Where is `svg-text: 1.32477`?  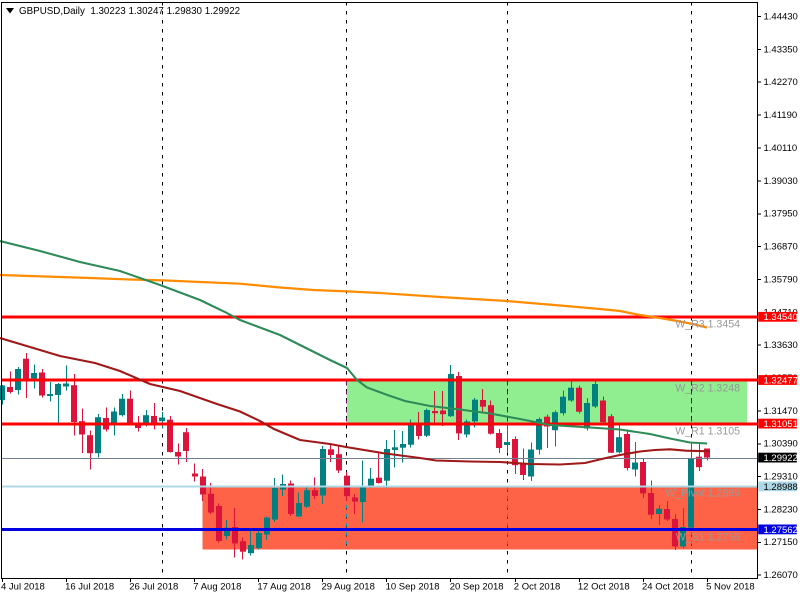 svg-text: 1.32477 is located at coordinates (781, 380).